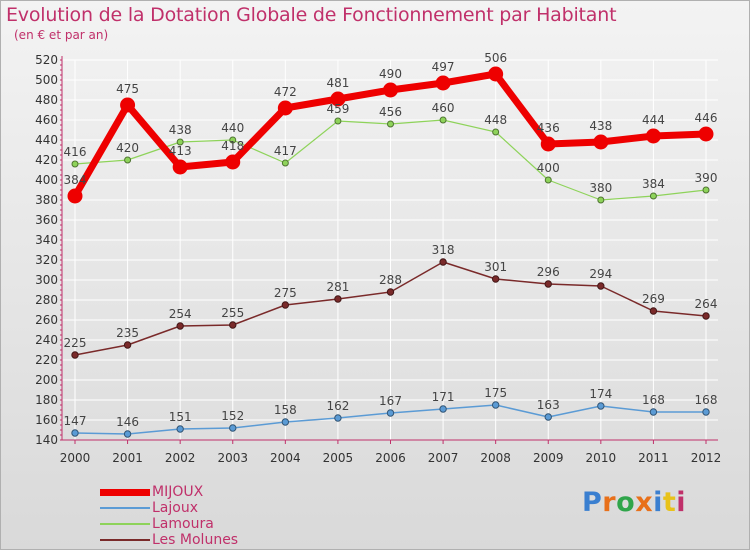 Image resolution: width=750 pixels, height=550 pixels. What do you see at coordinates (338, 458) in the screenshot?
I see `x-tick-label: 2005` at bounding box center [338, 458].